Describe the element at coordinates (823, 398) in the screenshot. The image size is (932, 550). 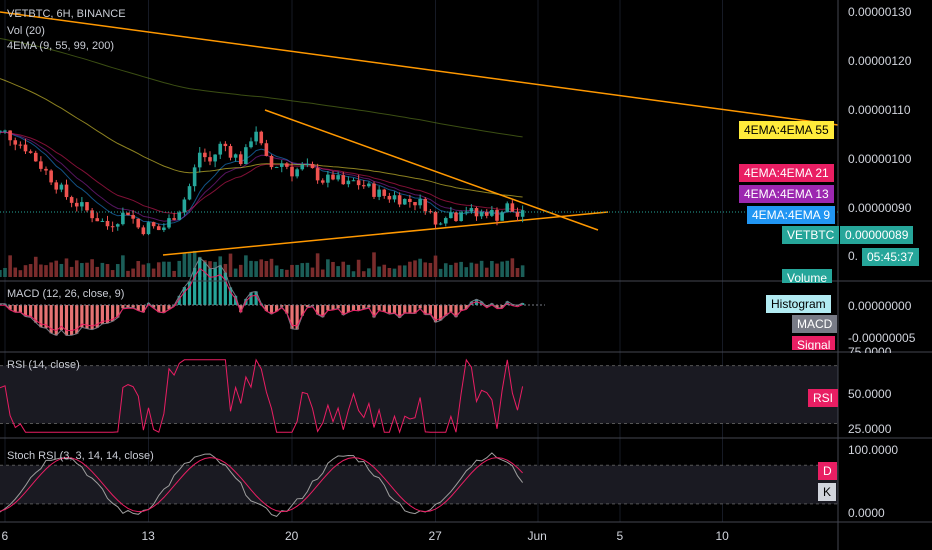
I see `rsi-tag: RSI` at that location.